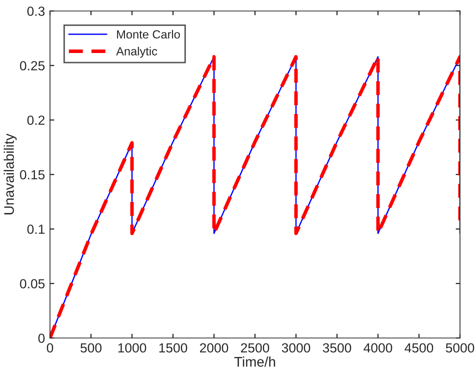 Image resolution: width=476 pixels, height=382 pixels. Describe the element at coordinates (173, 348) in the screenshot. I see `x-tick-label: 1500` at that location.